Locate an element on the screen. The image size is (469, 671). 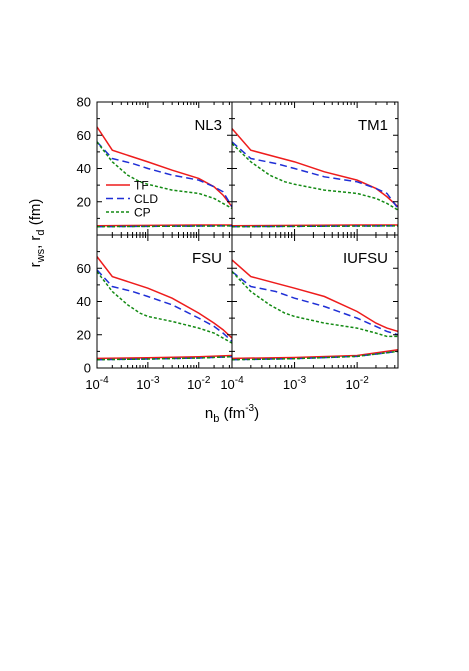
y-axis-title: rws, rd (fm) is located at coordinates (37, 233).